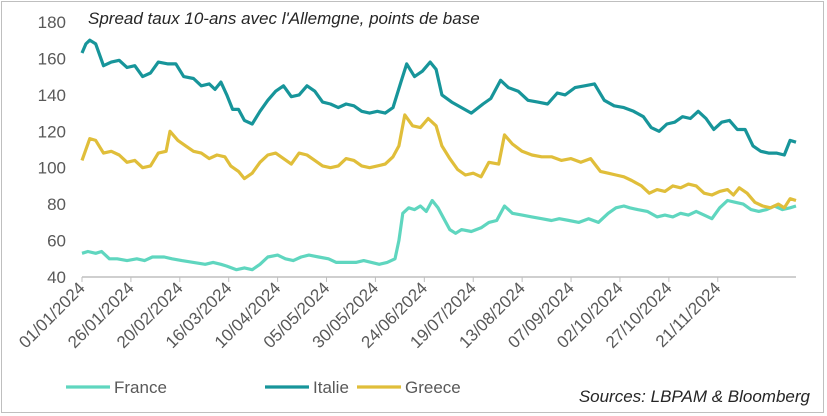  What do you see at coordinates (52, 95) in the screenshot?
I see `y-tick-label: 140` at bounding box center [52, 95].